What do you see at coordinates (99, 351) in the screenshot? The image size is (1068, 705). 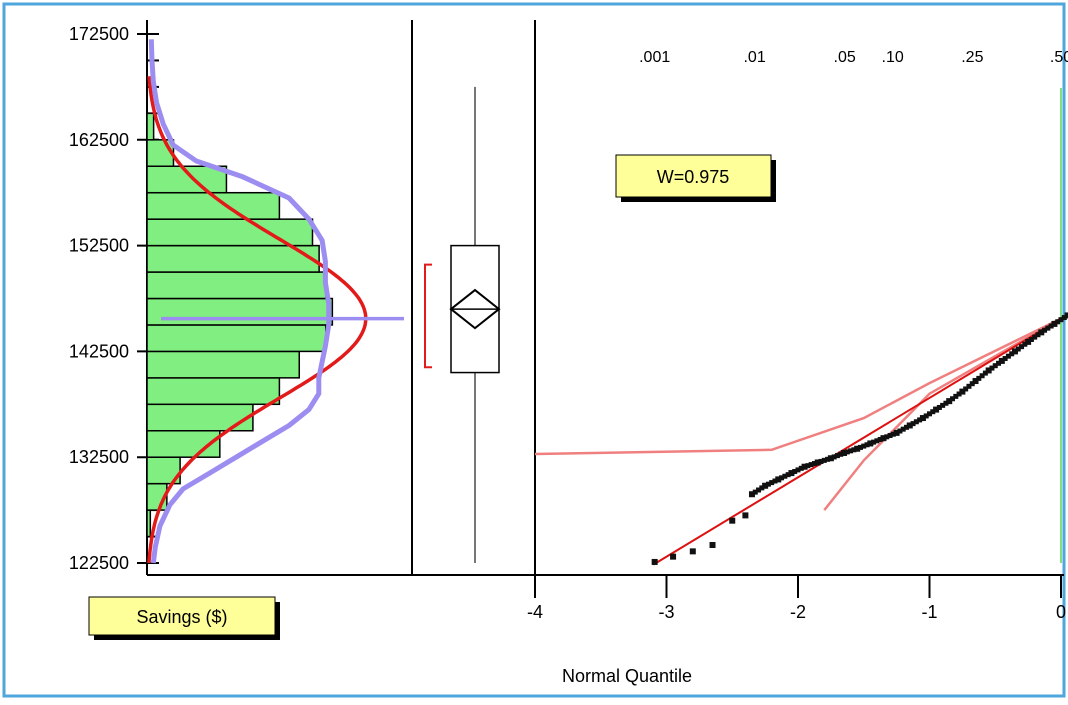 I see `y-tick-label: 142500` at bounding box center [99, 351].